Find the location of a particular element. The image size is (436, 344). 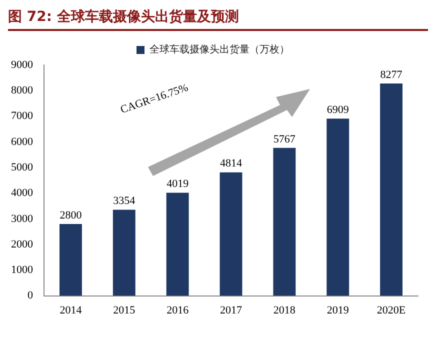

y-tick-label: 1000 is located at coordinates (22, 270).